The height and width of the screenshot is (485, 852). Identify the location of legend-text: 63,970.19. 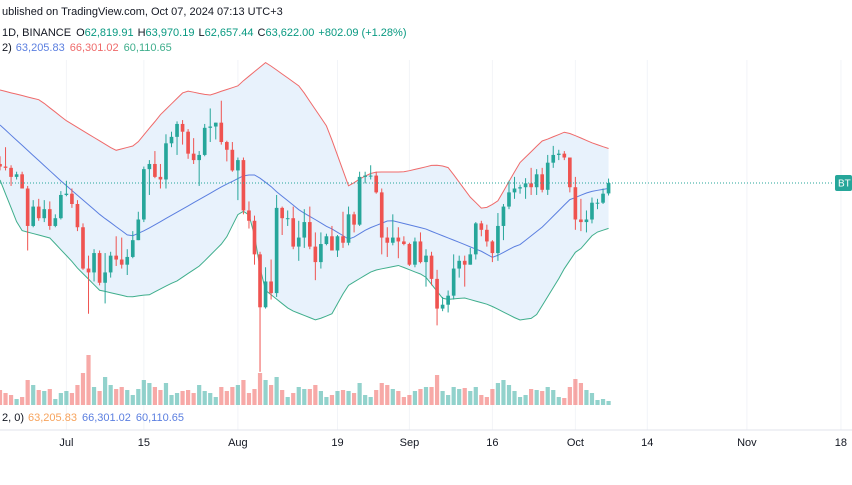
(170, 33).